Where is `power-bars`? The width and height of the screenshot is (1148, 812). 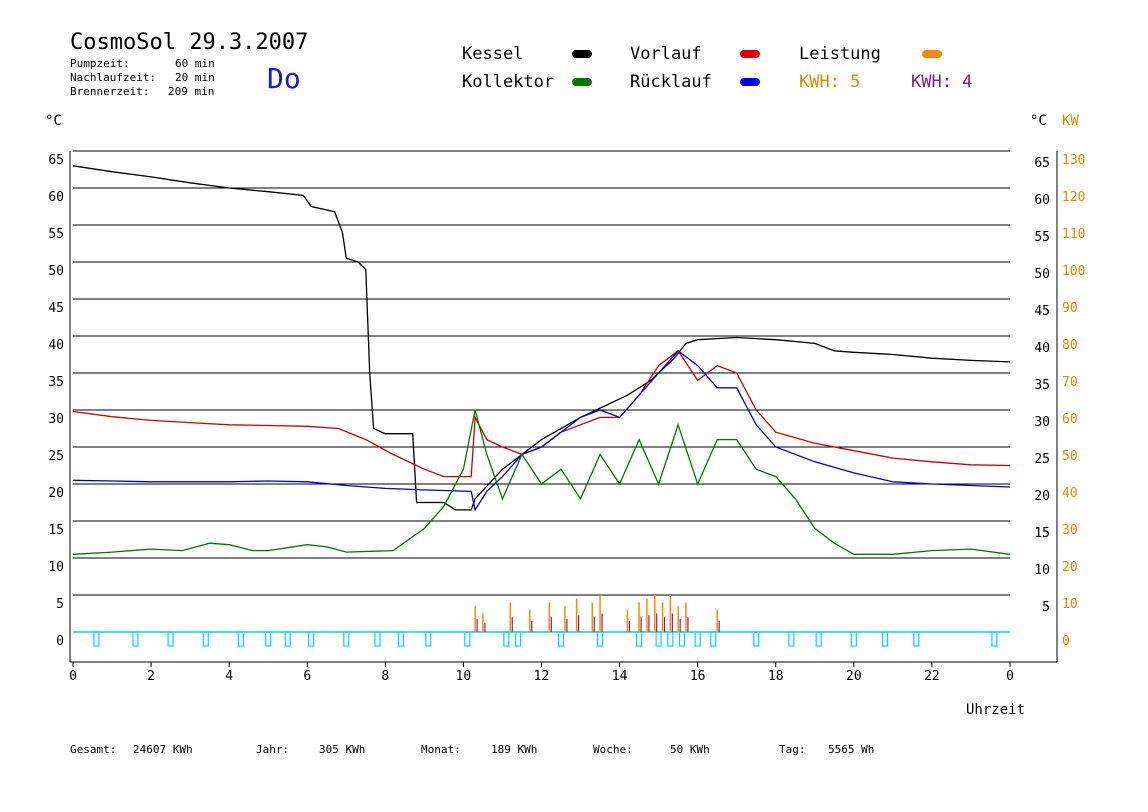
power-bars is located at coordinates (597, 613).